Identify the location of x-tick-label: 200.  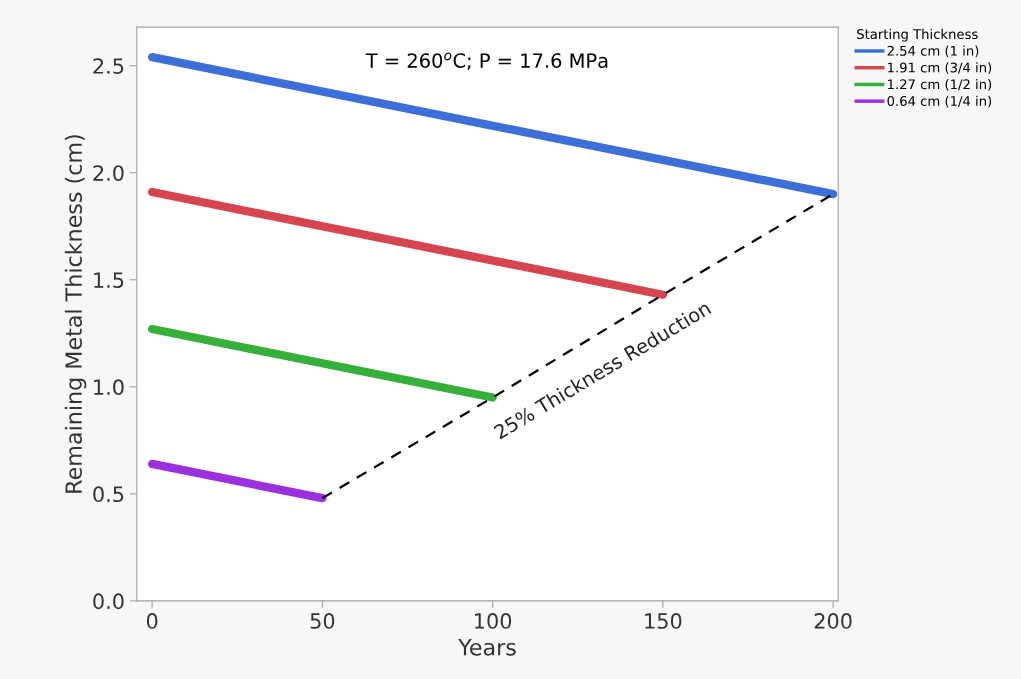
(833, 621).